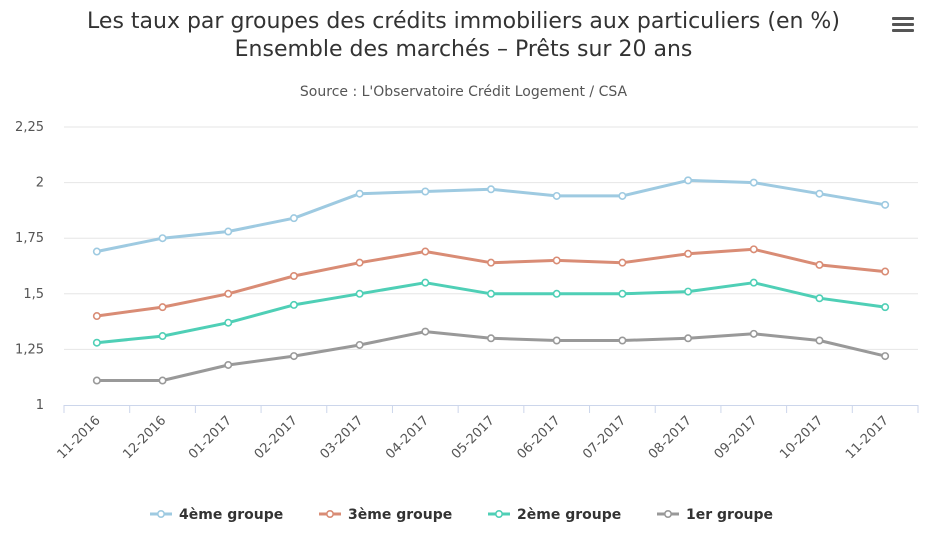 This screenshot has height=537, width=927. What do you see at coordinates (40, 183) in the screenshot?
I see `y-tick-label: 2` at bounding box center [40, 183].